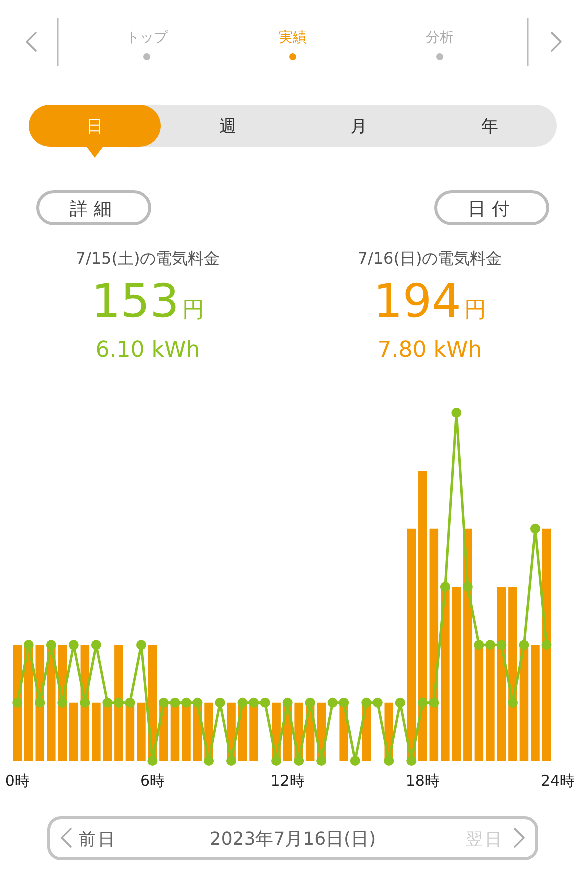 The image size is (586, 871). Describe the element at coordinates (558, 781) in the screenshot. I see `x-tick-label: 24時` at that location.